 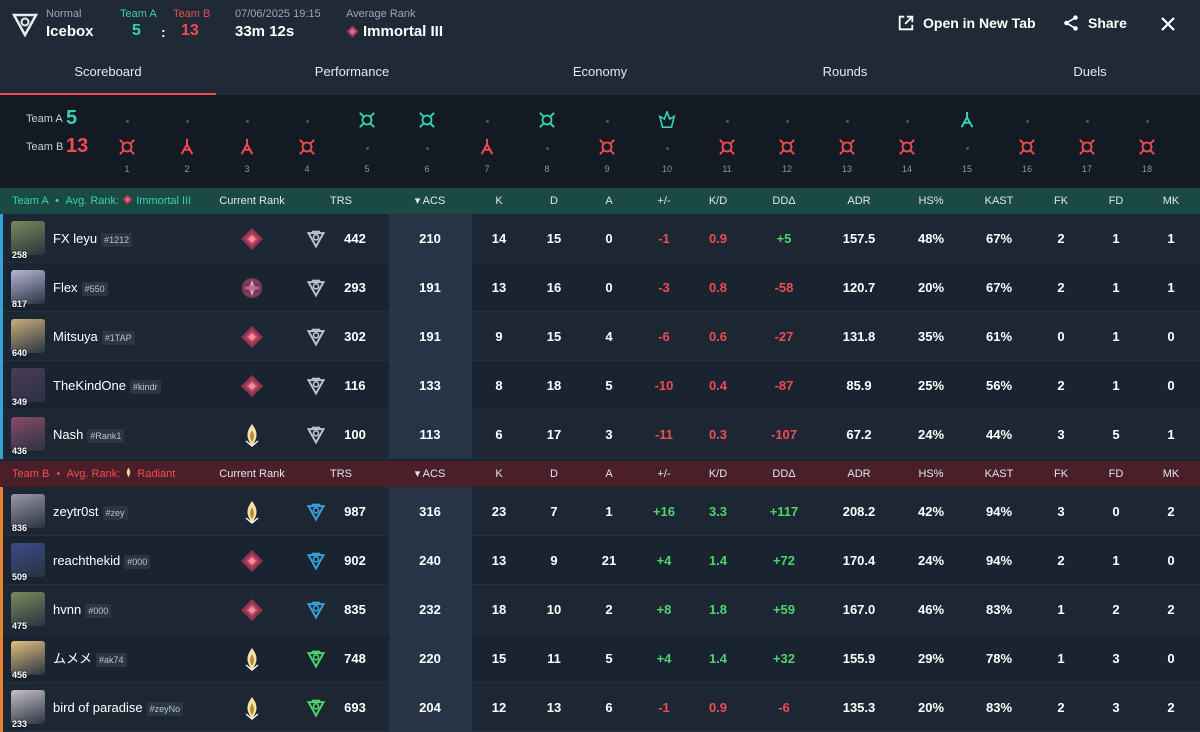 I want to click on stat-trs: 302, so click(x=355, y=336).